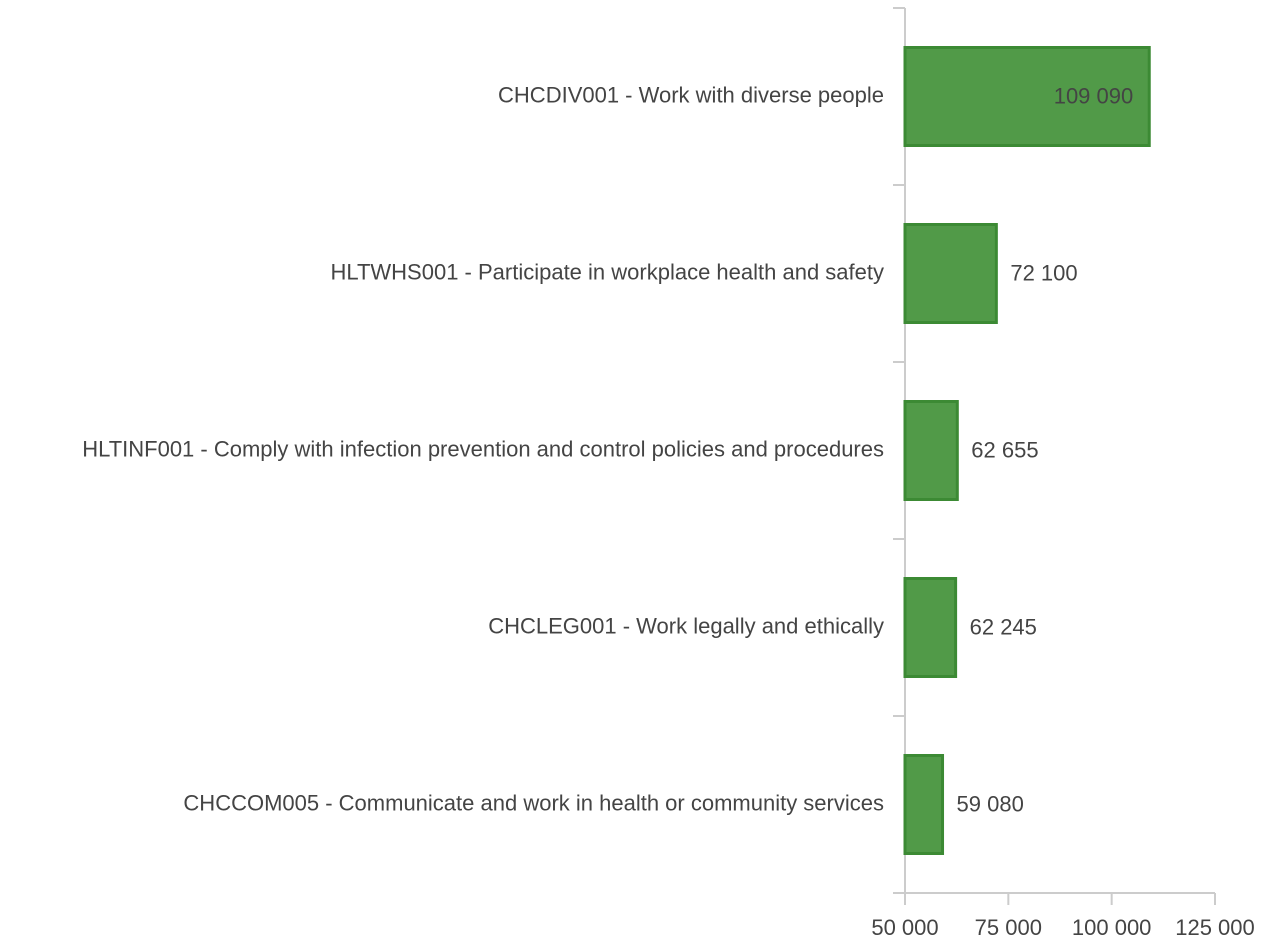 Image resolution: width=1264 pixels, height=941 pixels. What do you see at coordinates (1043, 272) in the screenshot?
I see `value-label: 72 100` at bounding box center [1043, 272].